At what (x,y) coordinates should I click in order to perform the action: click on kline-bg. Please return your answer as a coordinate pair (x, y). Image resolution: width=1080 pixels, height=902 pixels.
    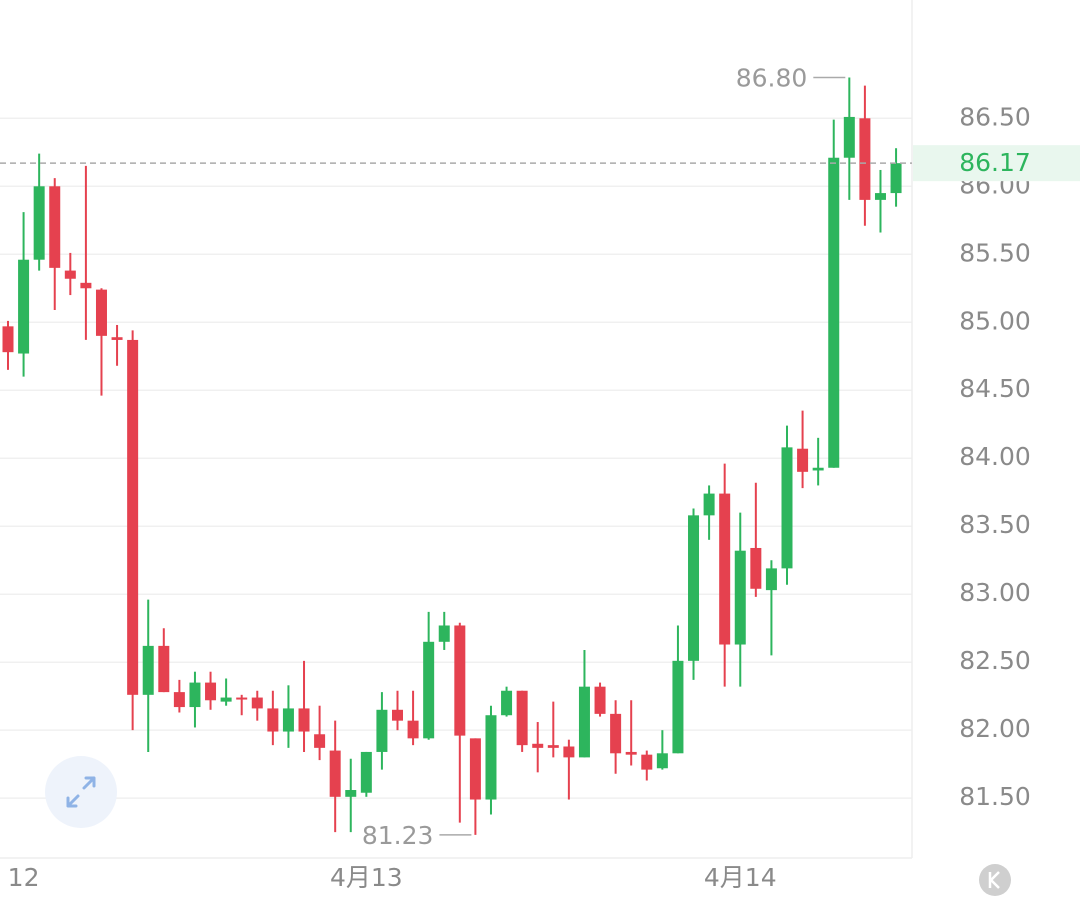
    Looking at the image, I should click on (995, 880).